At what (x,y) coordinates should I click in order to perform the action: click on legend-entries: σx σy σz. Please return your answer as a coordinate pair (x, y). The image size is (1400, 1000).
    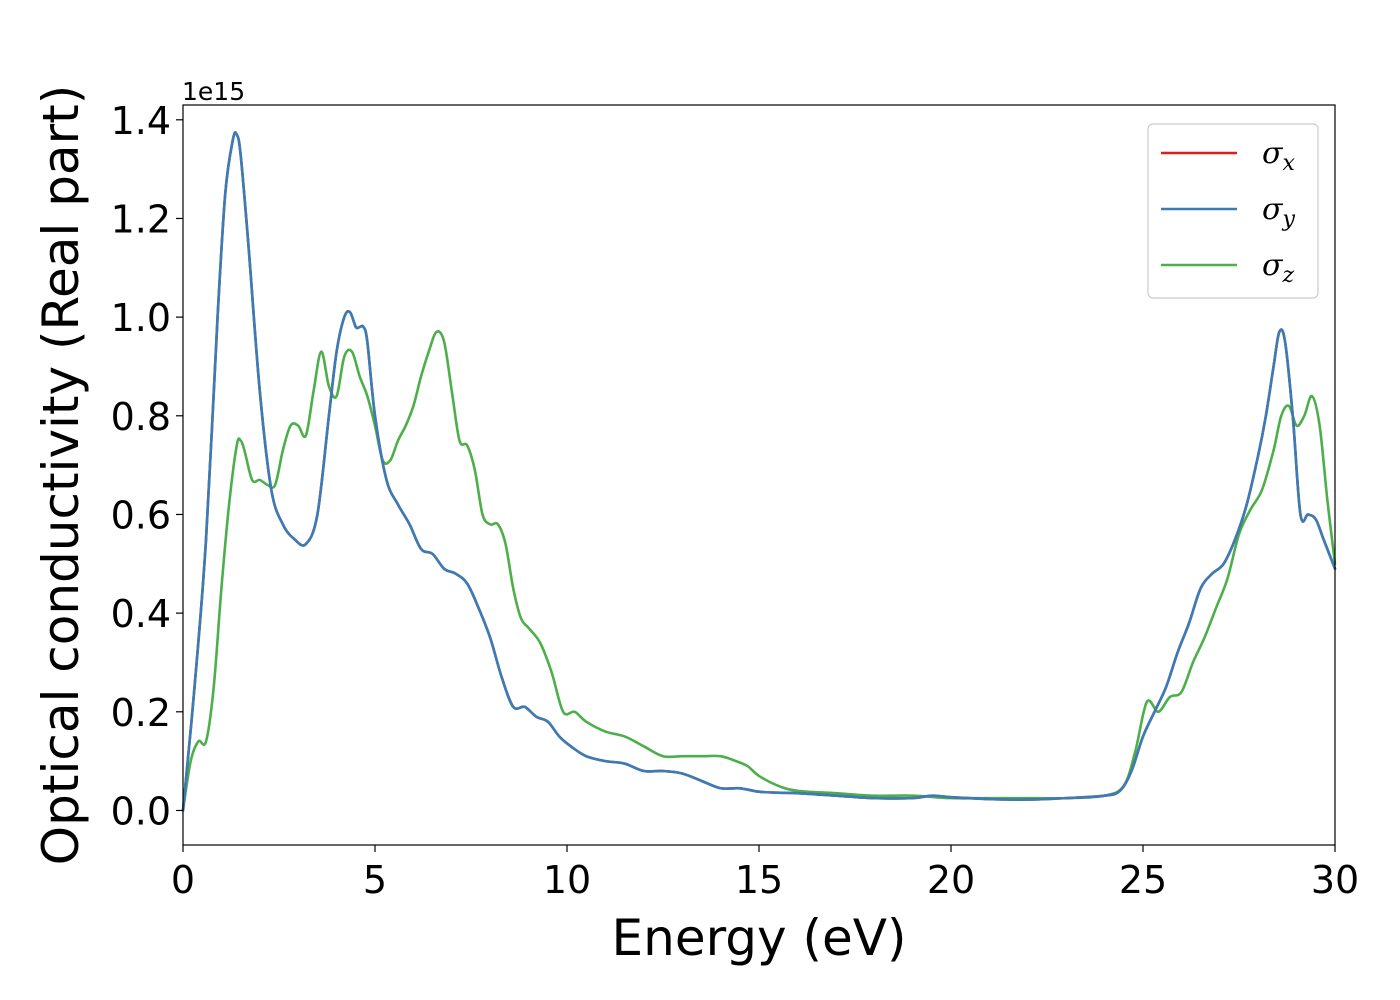
    Looking at the image, I should click on (1228, 212).